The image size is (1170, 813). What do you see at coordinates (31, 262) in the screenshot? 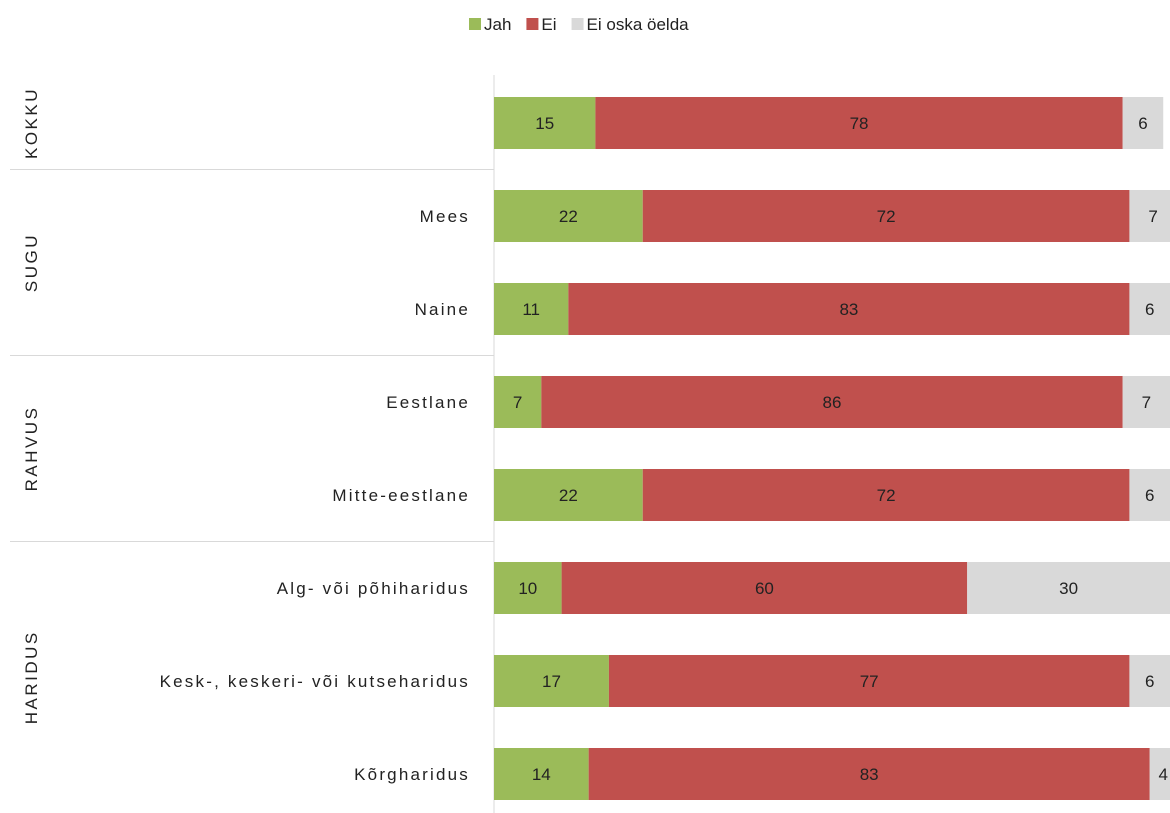
I see `group-label-1: SUGU` at bounding box center [31, 262].